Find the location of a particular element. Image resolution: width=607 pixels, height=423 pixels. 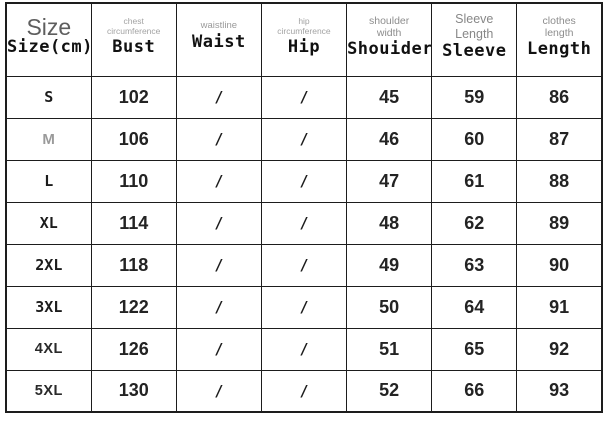

cell-hip-s: / is located at coordinates (304, 97).